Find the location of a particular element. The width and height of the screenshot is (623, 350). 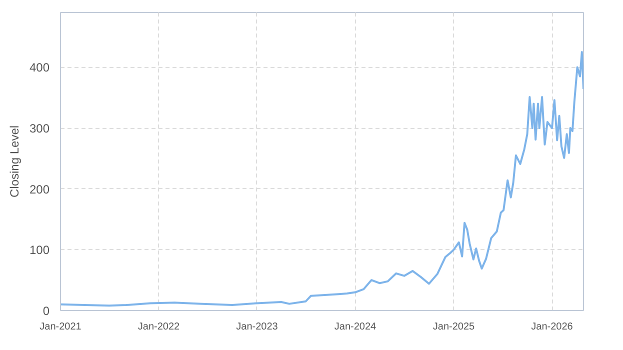

x-tick-label: Jan-2021 is located at coordinates (61, 327).